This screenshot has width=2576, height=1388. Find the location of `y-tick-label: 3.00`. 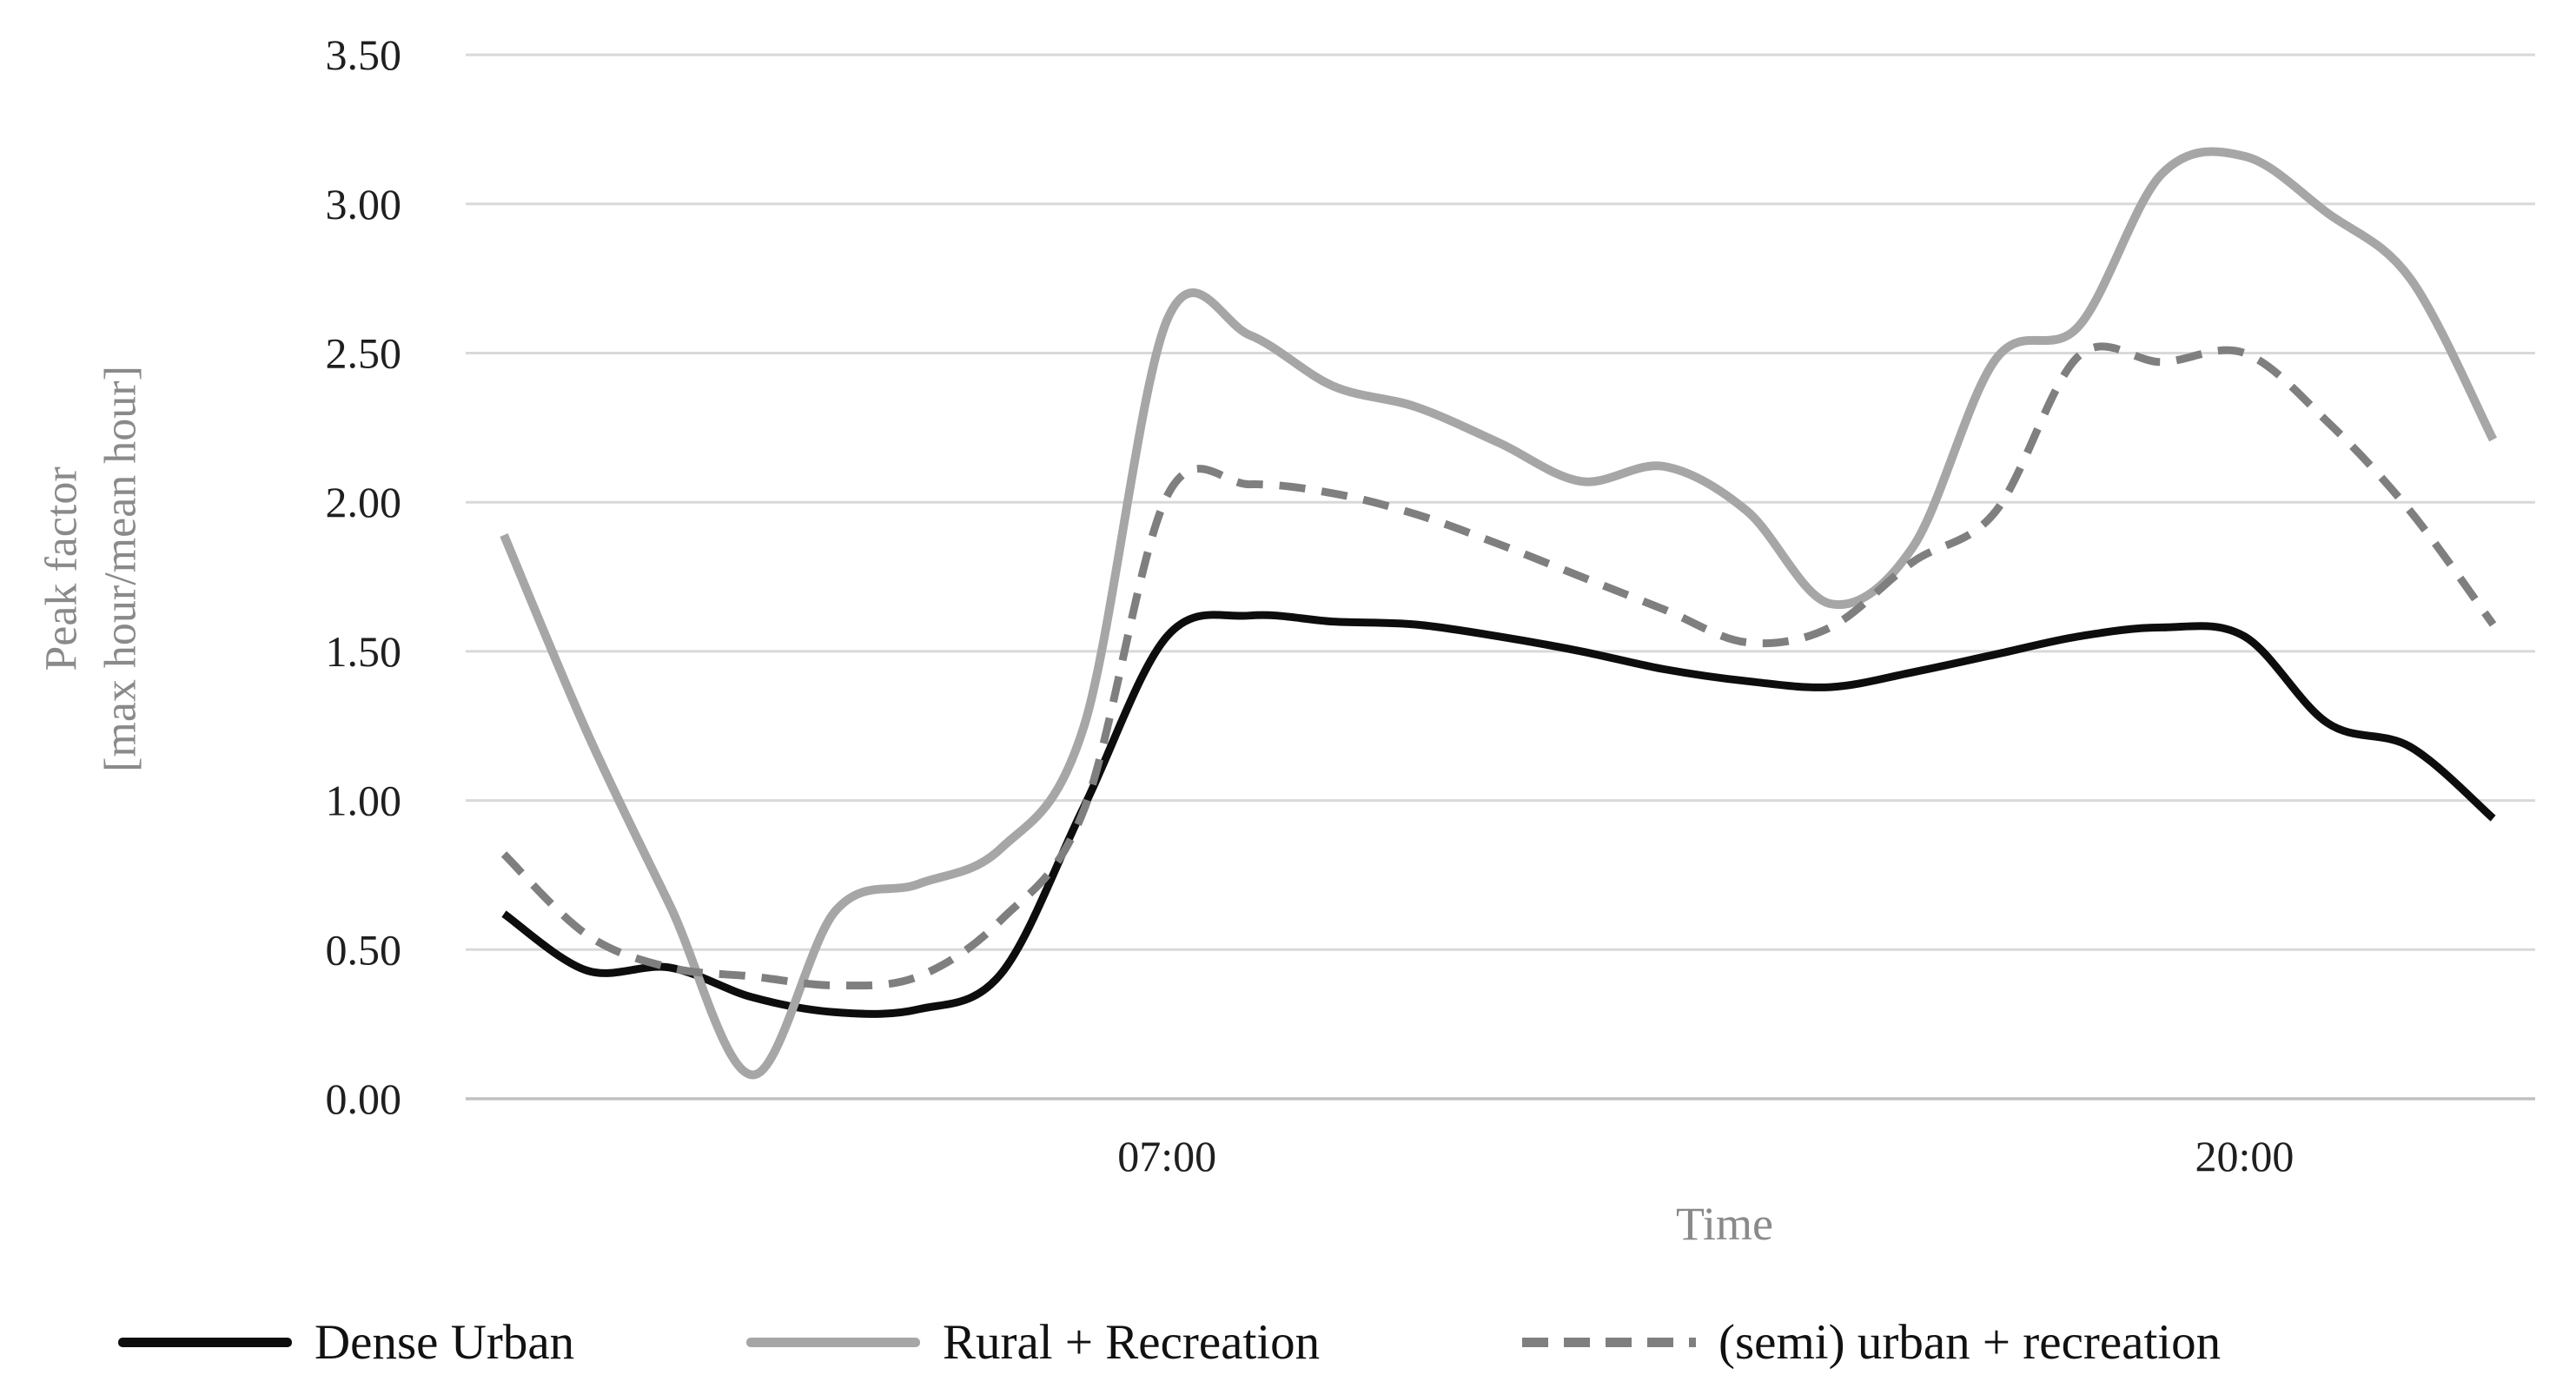

y-tick-label: 3.00 is located at coordinates (364, 204).